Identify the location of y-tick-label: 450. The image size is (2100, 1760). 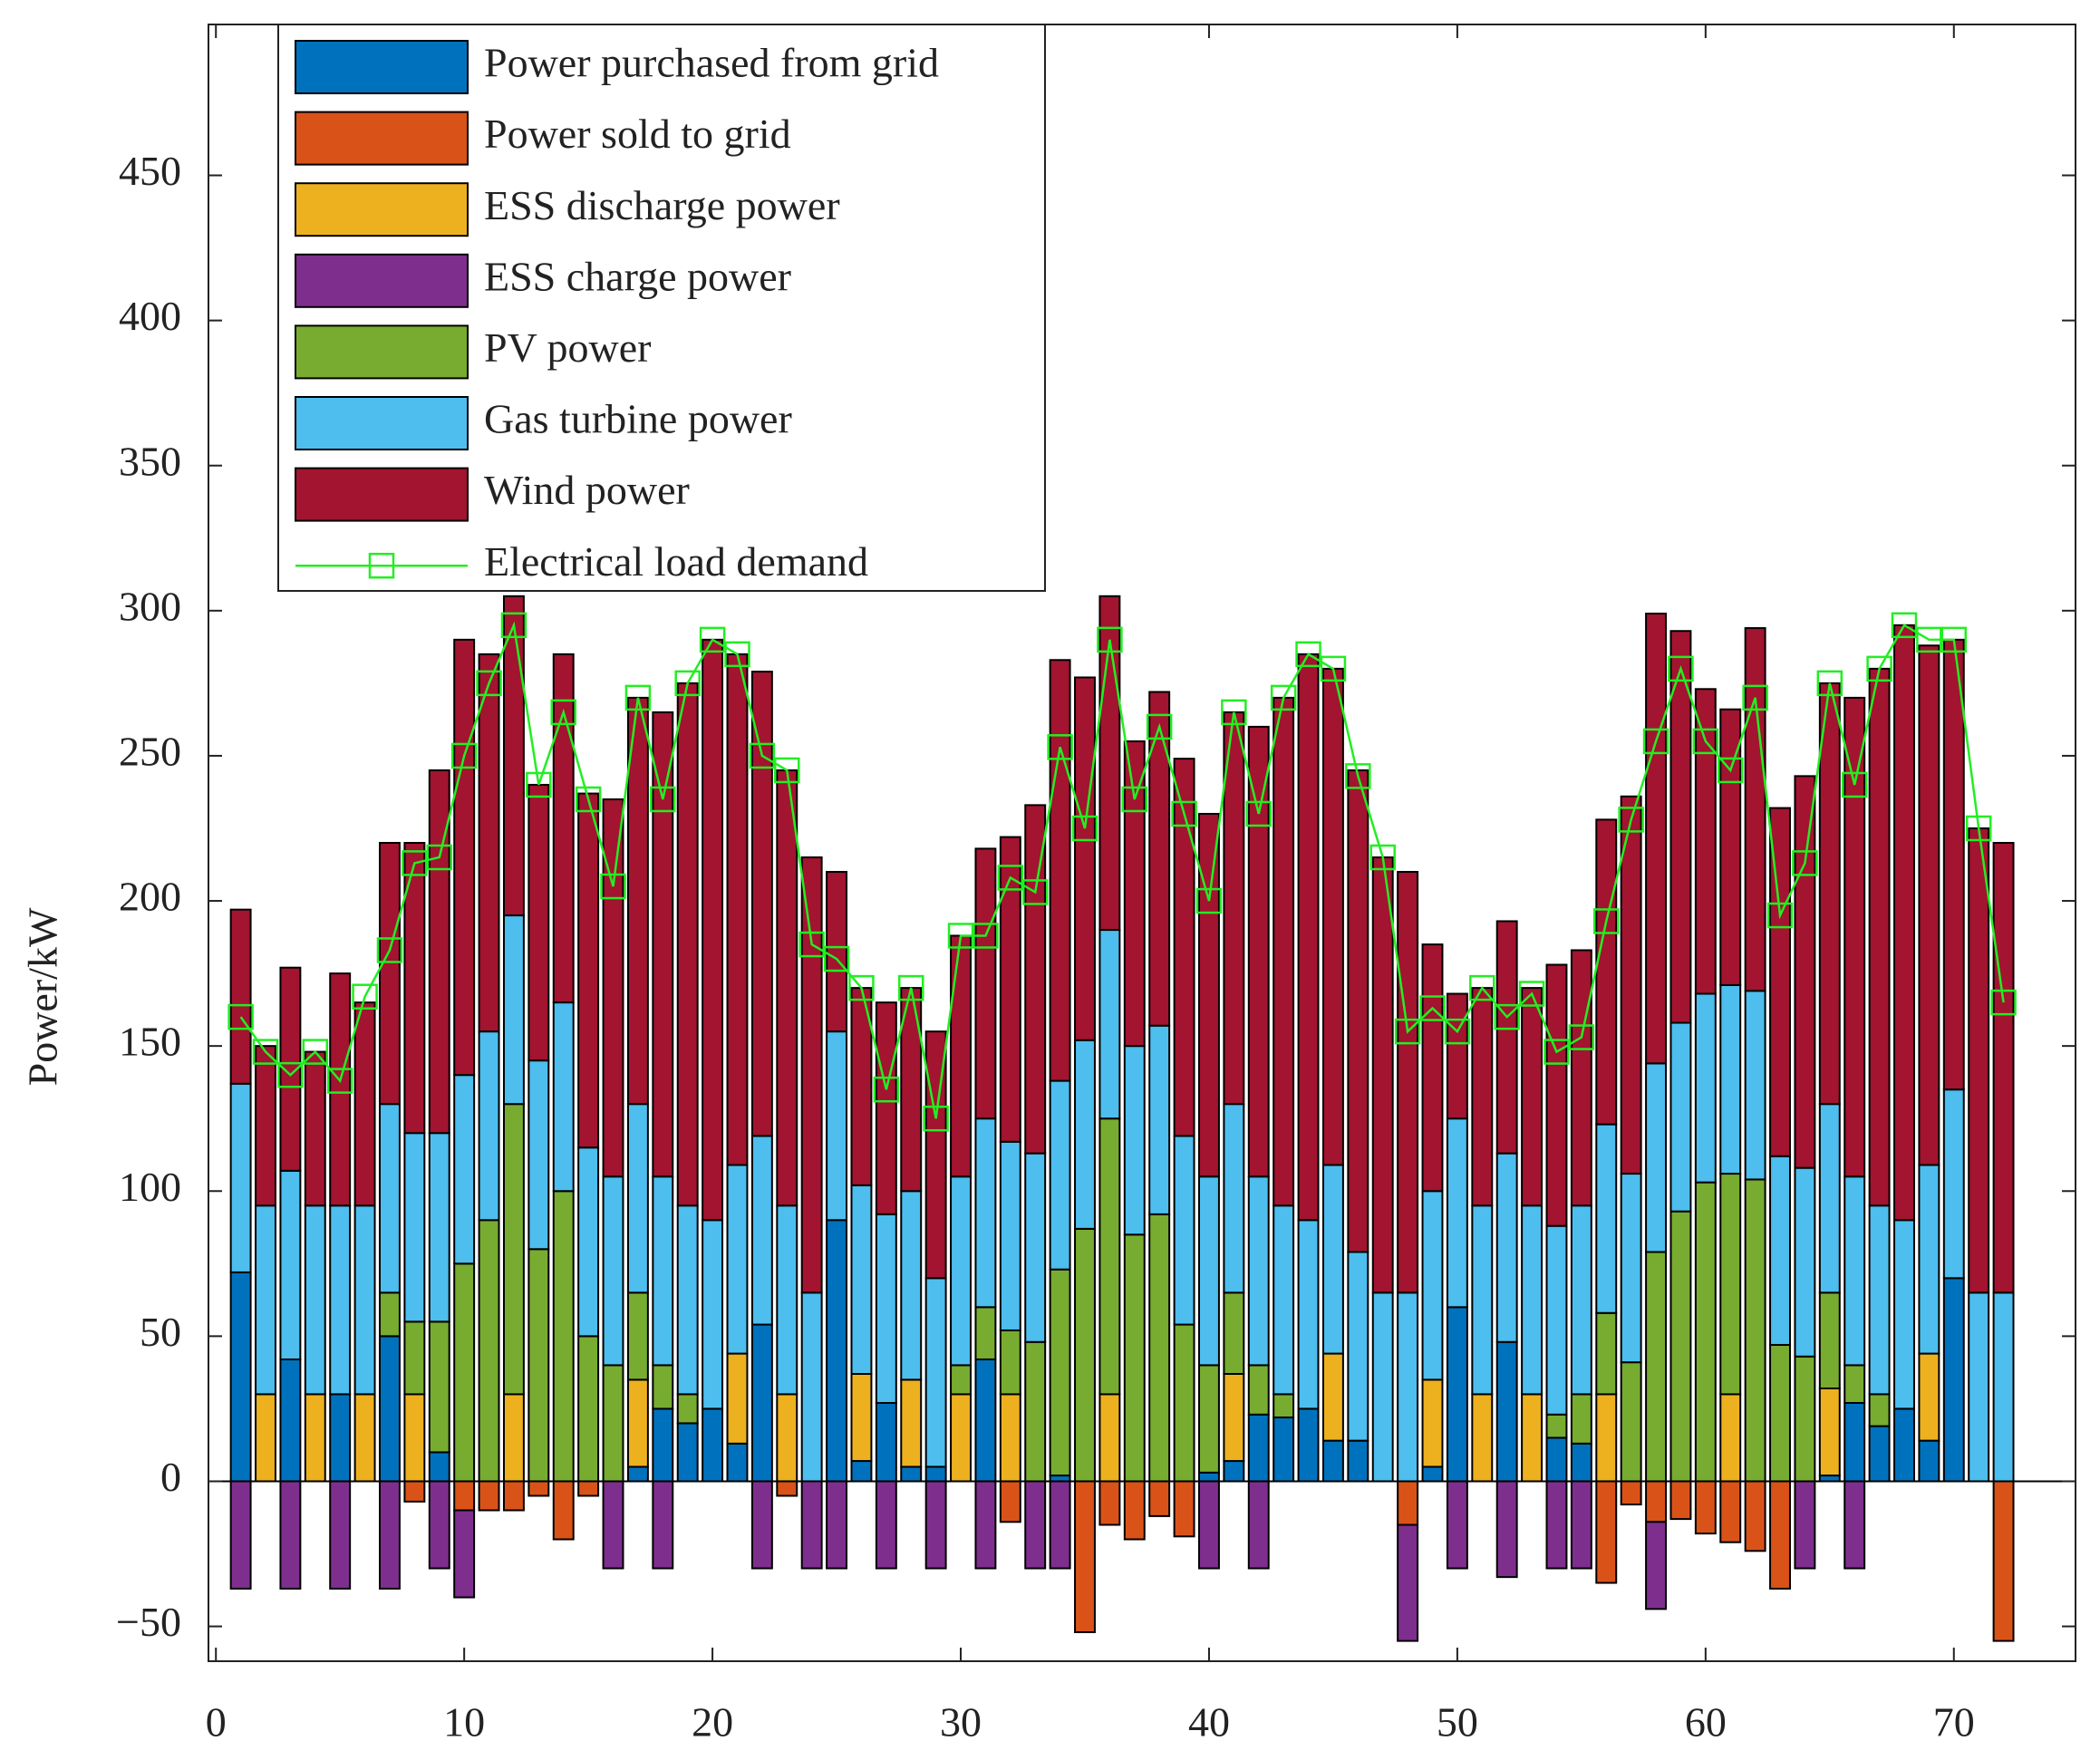
(150, 171).